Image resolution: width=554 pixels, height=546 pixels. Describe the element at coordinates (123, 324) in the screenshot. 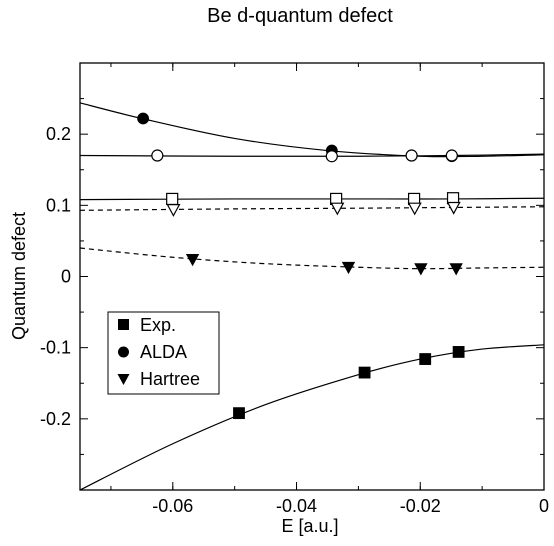

I see `legend-marker-exp` at that location.